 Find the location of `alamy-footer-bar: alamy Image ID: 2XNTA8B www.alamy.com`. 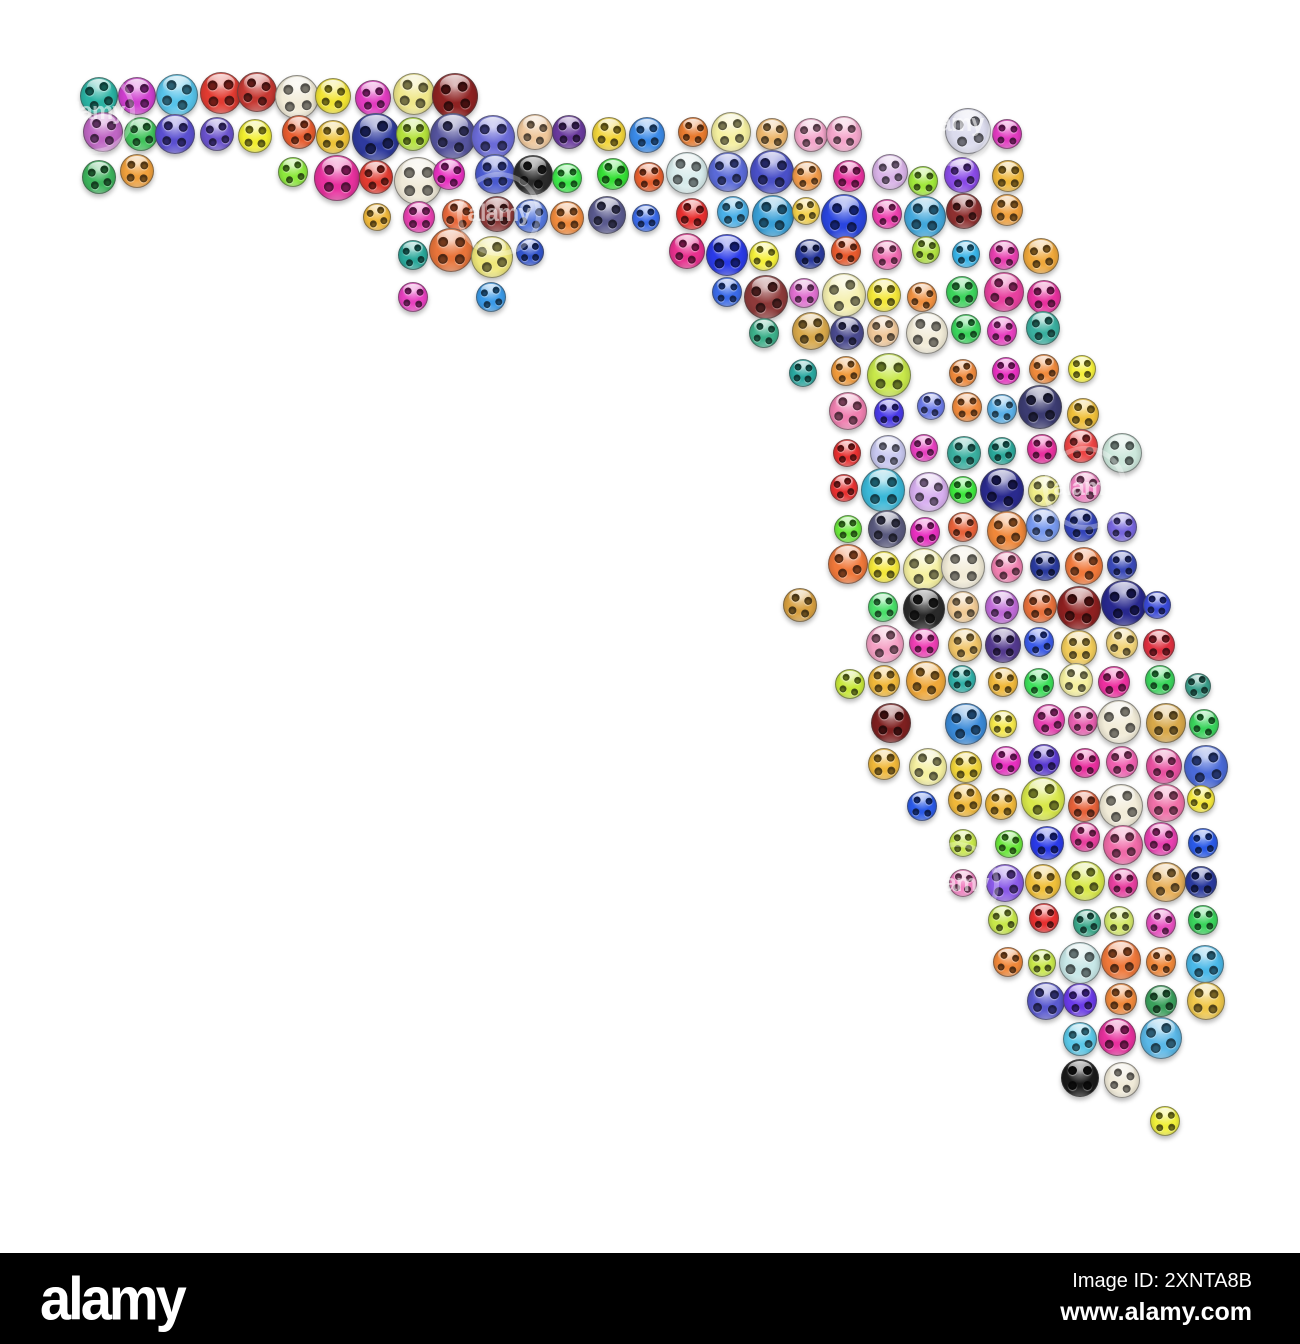

alamy-footer-bar: alamy Image ID: 2XNTA8B www.alamy.com is located at coordinates (650, 1298).